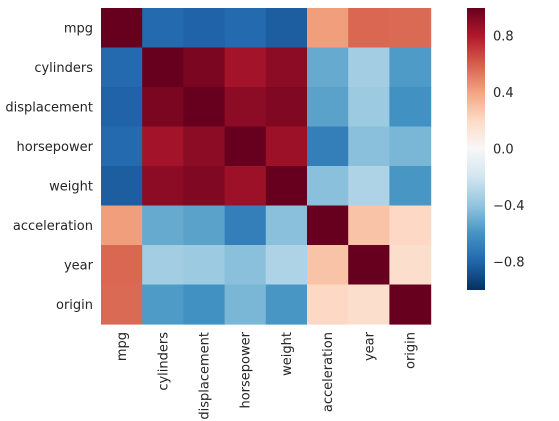 This screenshot has width=559, height=421. I want to click on heatmap-cell-horsepower-year, so click(369, 146).